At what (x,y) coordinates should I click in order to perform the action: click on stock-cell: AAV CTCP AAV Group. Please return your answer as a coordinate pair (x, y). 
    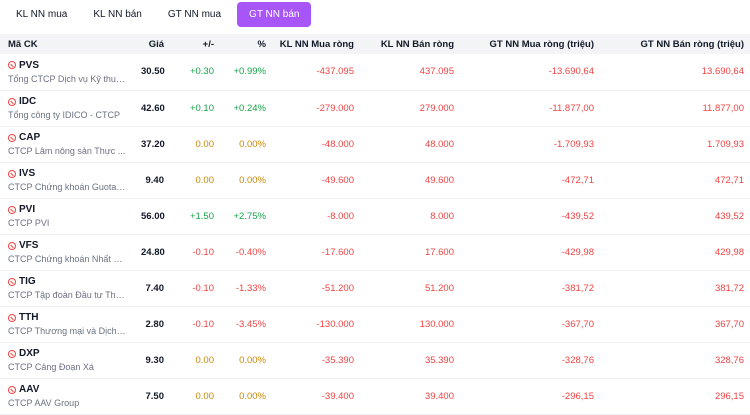
    Looking at the image, I should click on (67, 396).